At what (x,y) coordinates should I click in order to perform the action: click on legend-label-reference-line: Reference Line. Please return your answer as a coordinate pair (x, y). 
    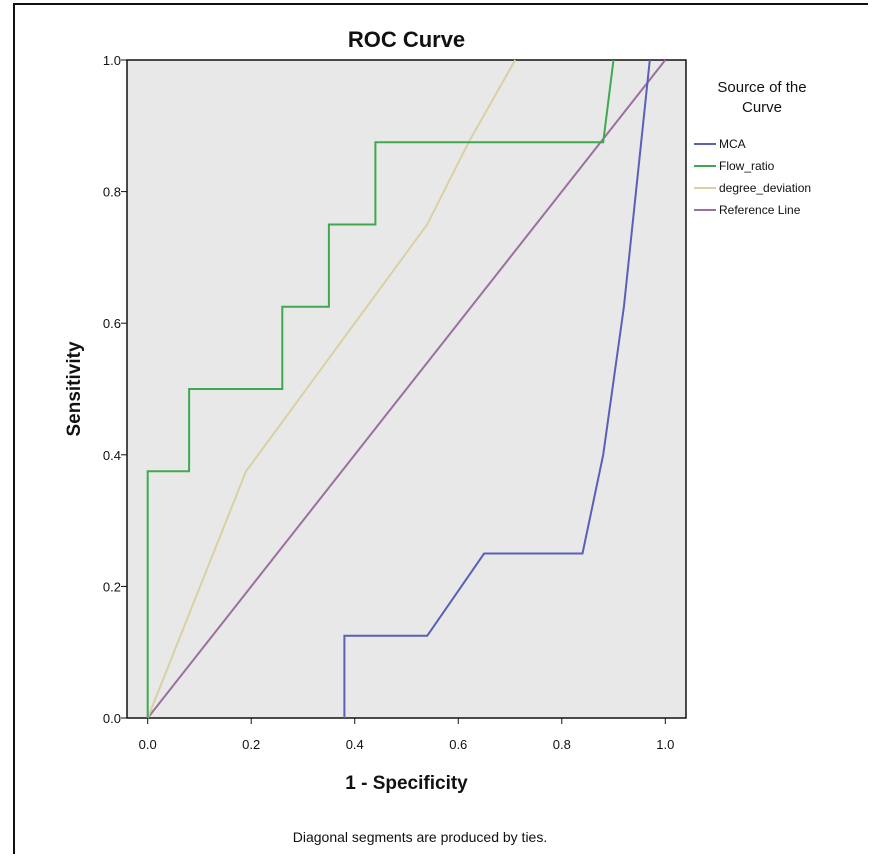
    Looking at the image, I should click on (760, 210).